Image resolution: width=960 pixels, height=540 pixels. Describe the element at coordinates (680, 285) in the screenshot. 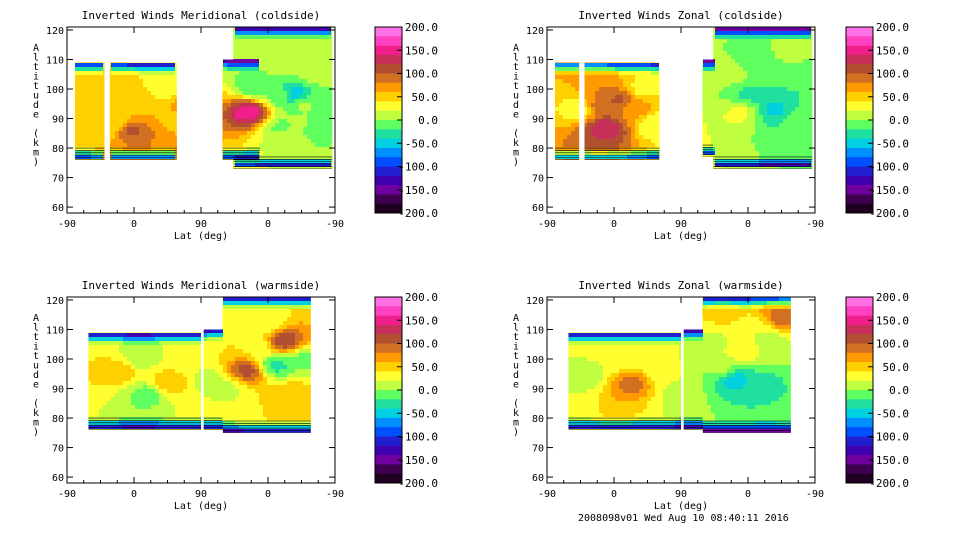

I see `chart-title: Inverted Winds Zonal (warmside)` at that location.